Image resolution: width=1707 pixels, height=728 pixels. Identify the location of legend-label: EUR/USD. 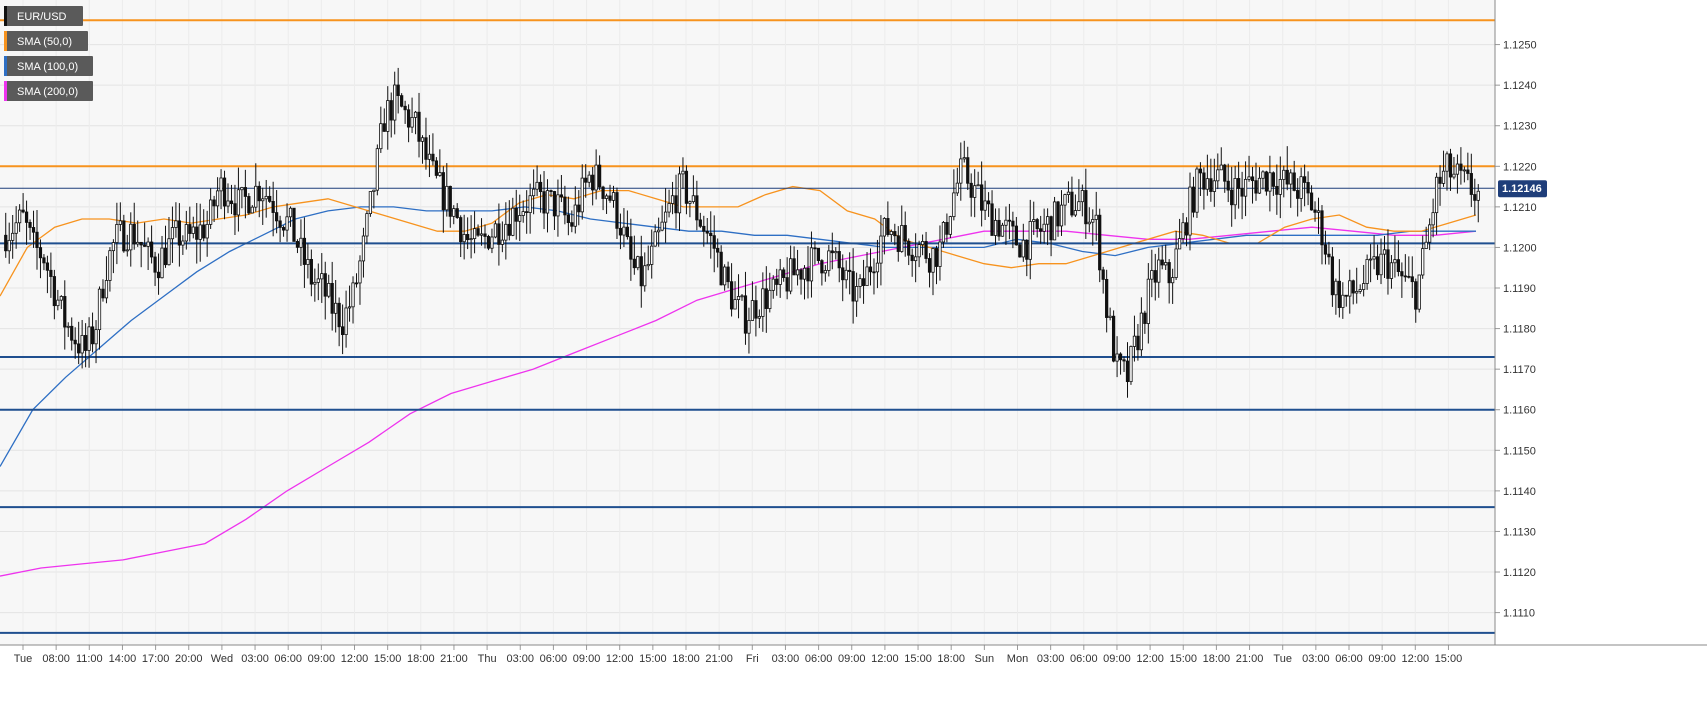
(42, 17).